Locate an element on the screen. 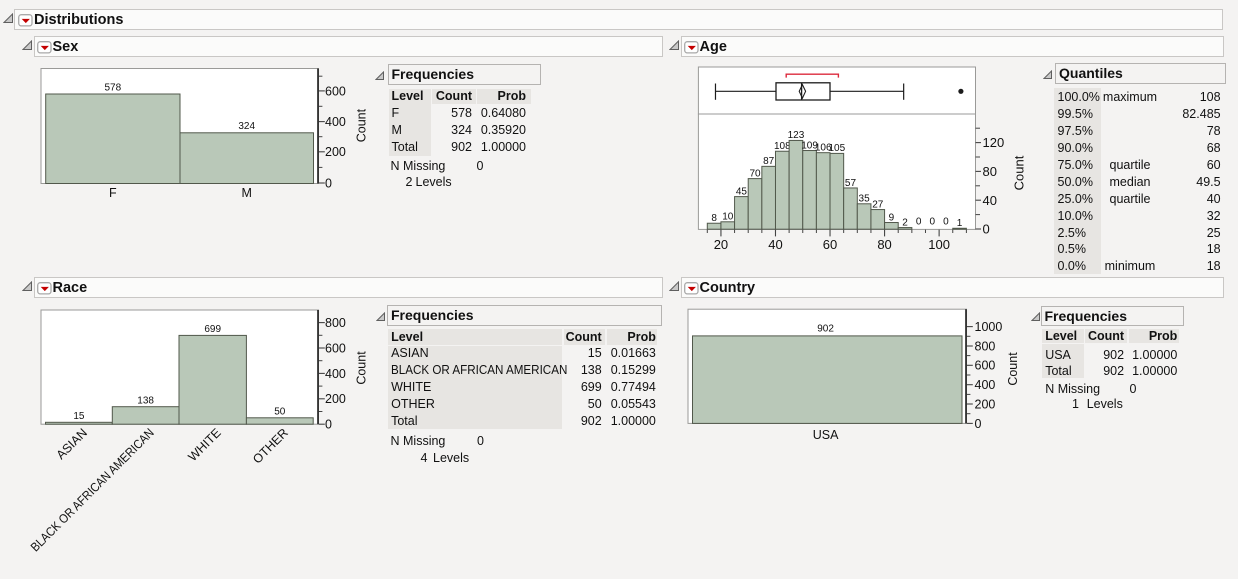  svg-text: 57 is located at coordinates (851, 183).